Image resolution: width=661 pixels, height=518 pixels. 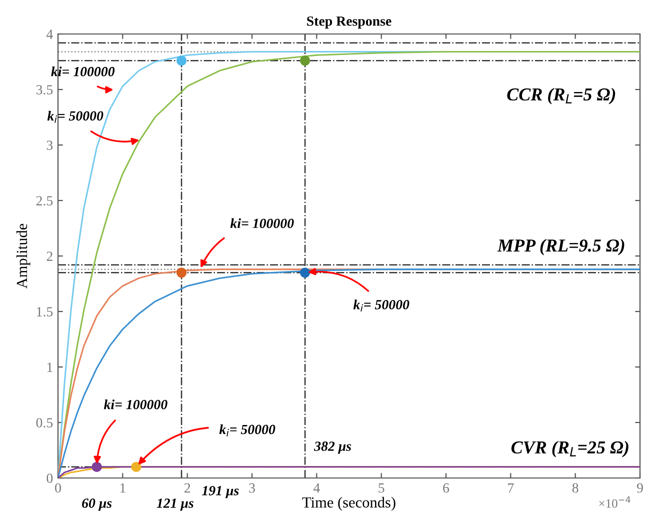 What do you see at coordinates (49, 34) in the screenshot?
I see `y-tick-label: 4` at bounding box center [49, 34].